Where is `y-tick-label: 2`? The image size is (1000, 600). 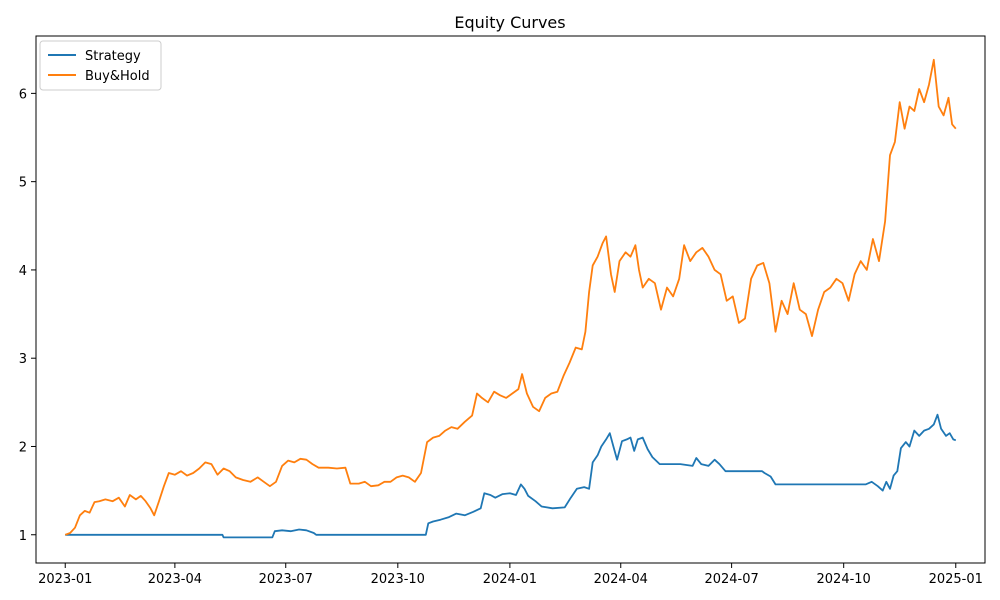 y-tick-label: 2 is located at coordinates (23, 447).